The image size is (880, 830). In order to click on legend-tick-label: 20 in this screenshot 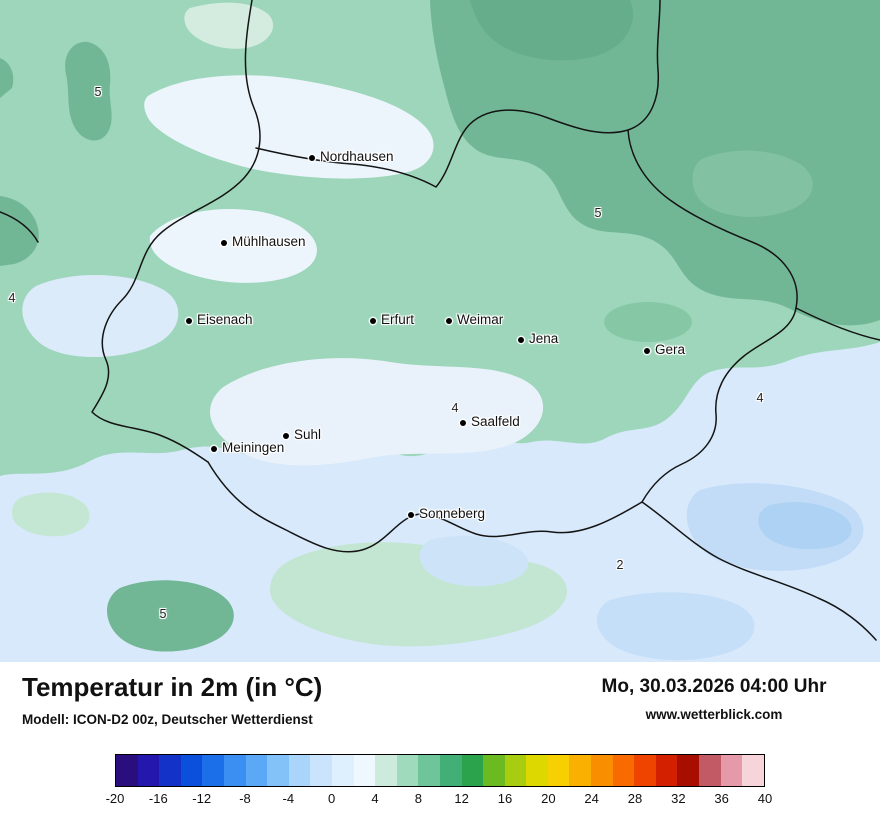, I will do `click(548, 798)`.